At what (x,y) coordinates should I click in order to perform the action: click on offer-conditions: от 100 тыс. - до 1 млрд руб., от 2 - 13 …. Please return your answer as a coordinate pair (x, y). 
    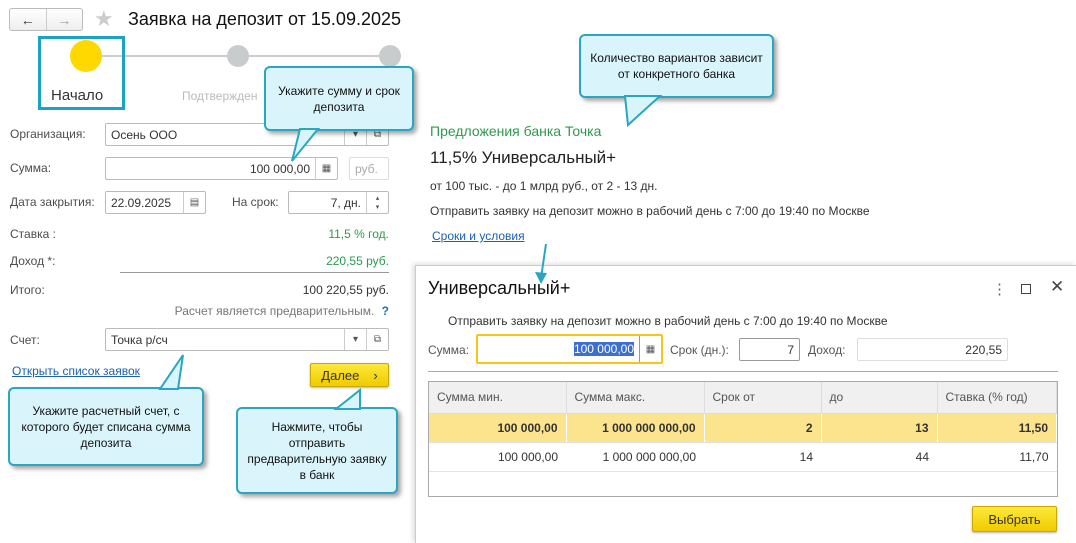
    Looking at the image, I should click on (544, 186).